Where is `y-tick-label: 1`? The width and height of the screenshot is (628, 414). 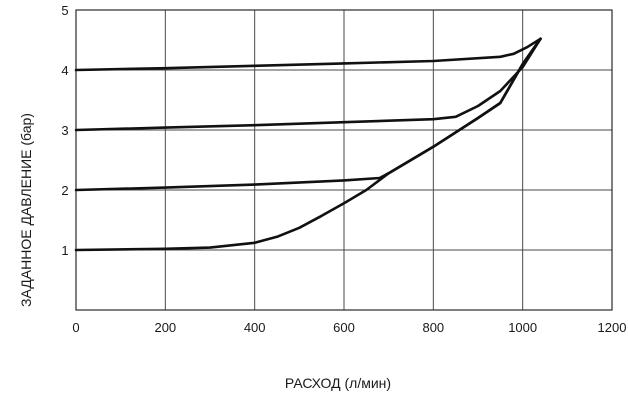 y-tick-label: 1 is located at coordinates (64, 250).